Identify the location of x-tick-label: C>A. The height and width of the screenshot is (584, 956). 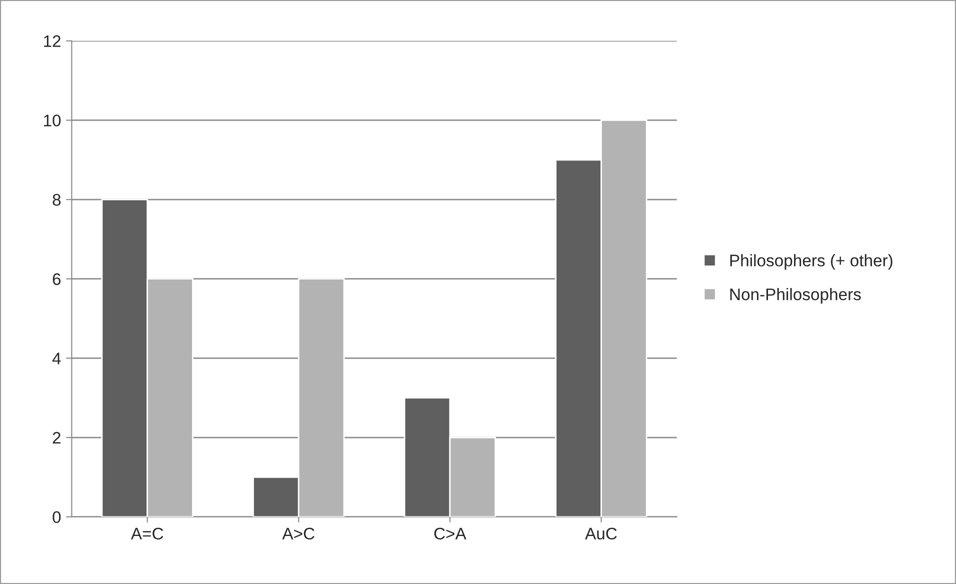
(450, 534).